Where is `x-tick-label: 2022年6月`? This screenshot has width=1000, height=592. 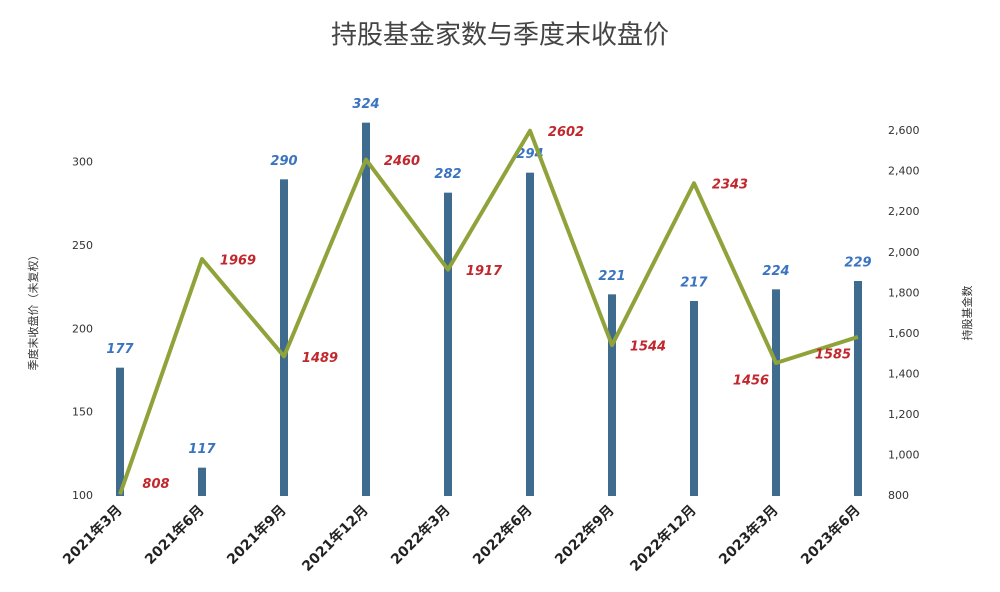
x-tick-label: 2022年6月 is located at coordinates (502, 535).